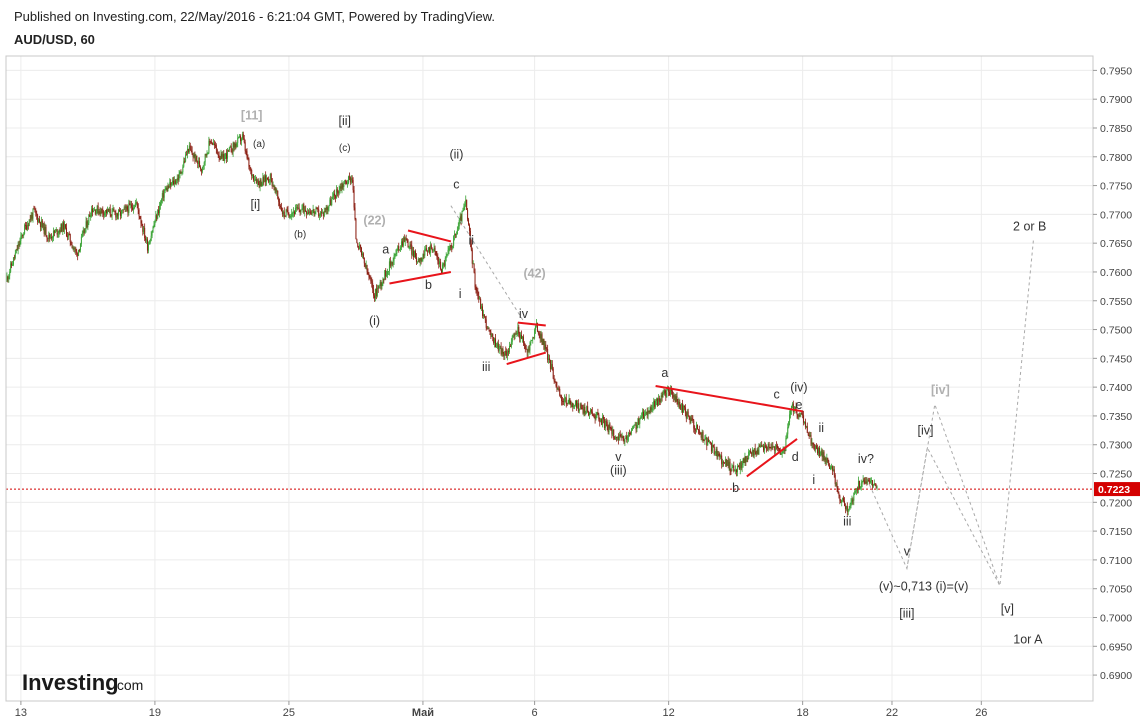 The image size is (1147, 724). I want to click on trendline, so click(531, 324).